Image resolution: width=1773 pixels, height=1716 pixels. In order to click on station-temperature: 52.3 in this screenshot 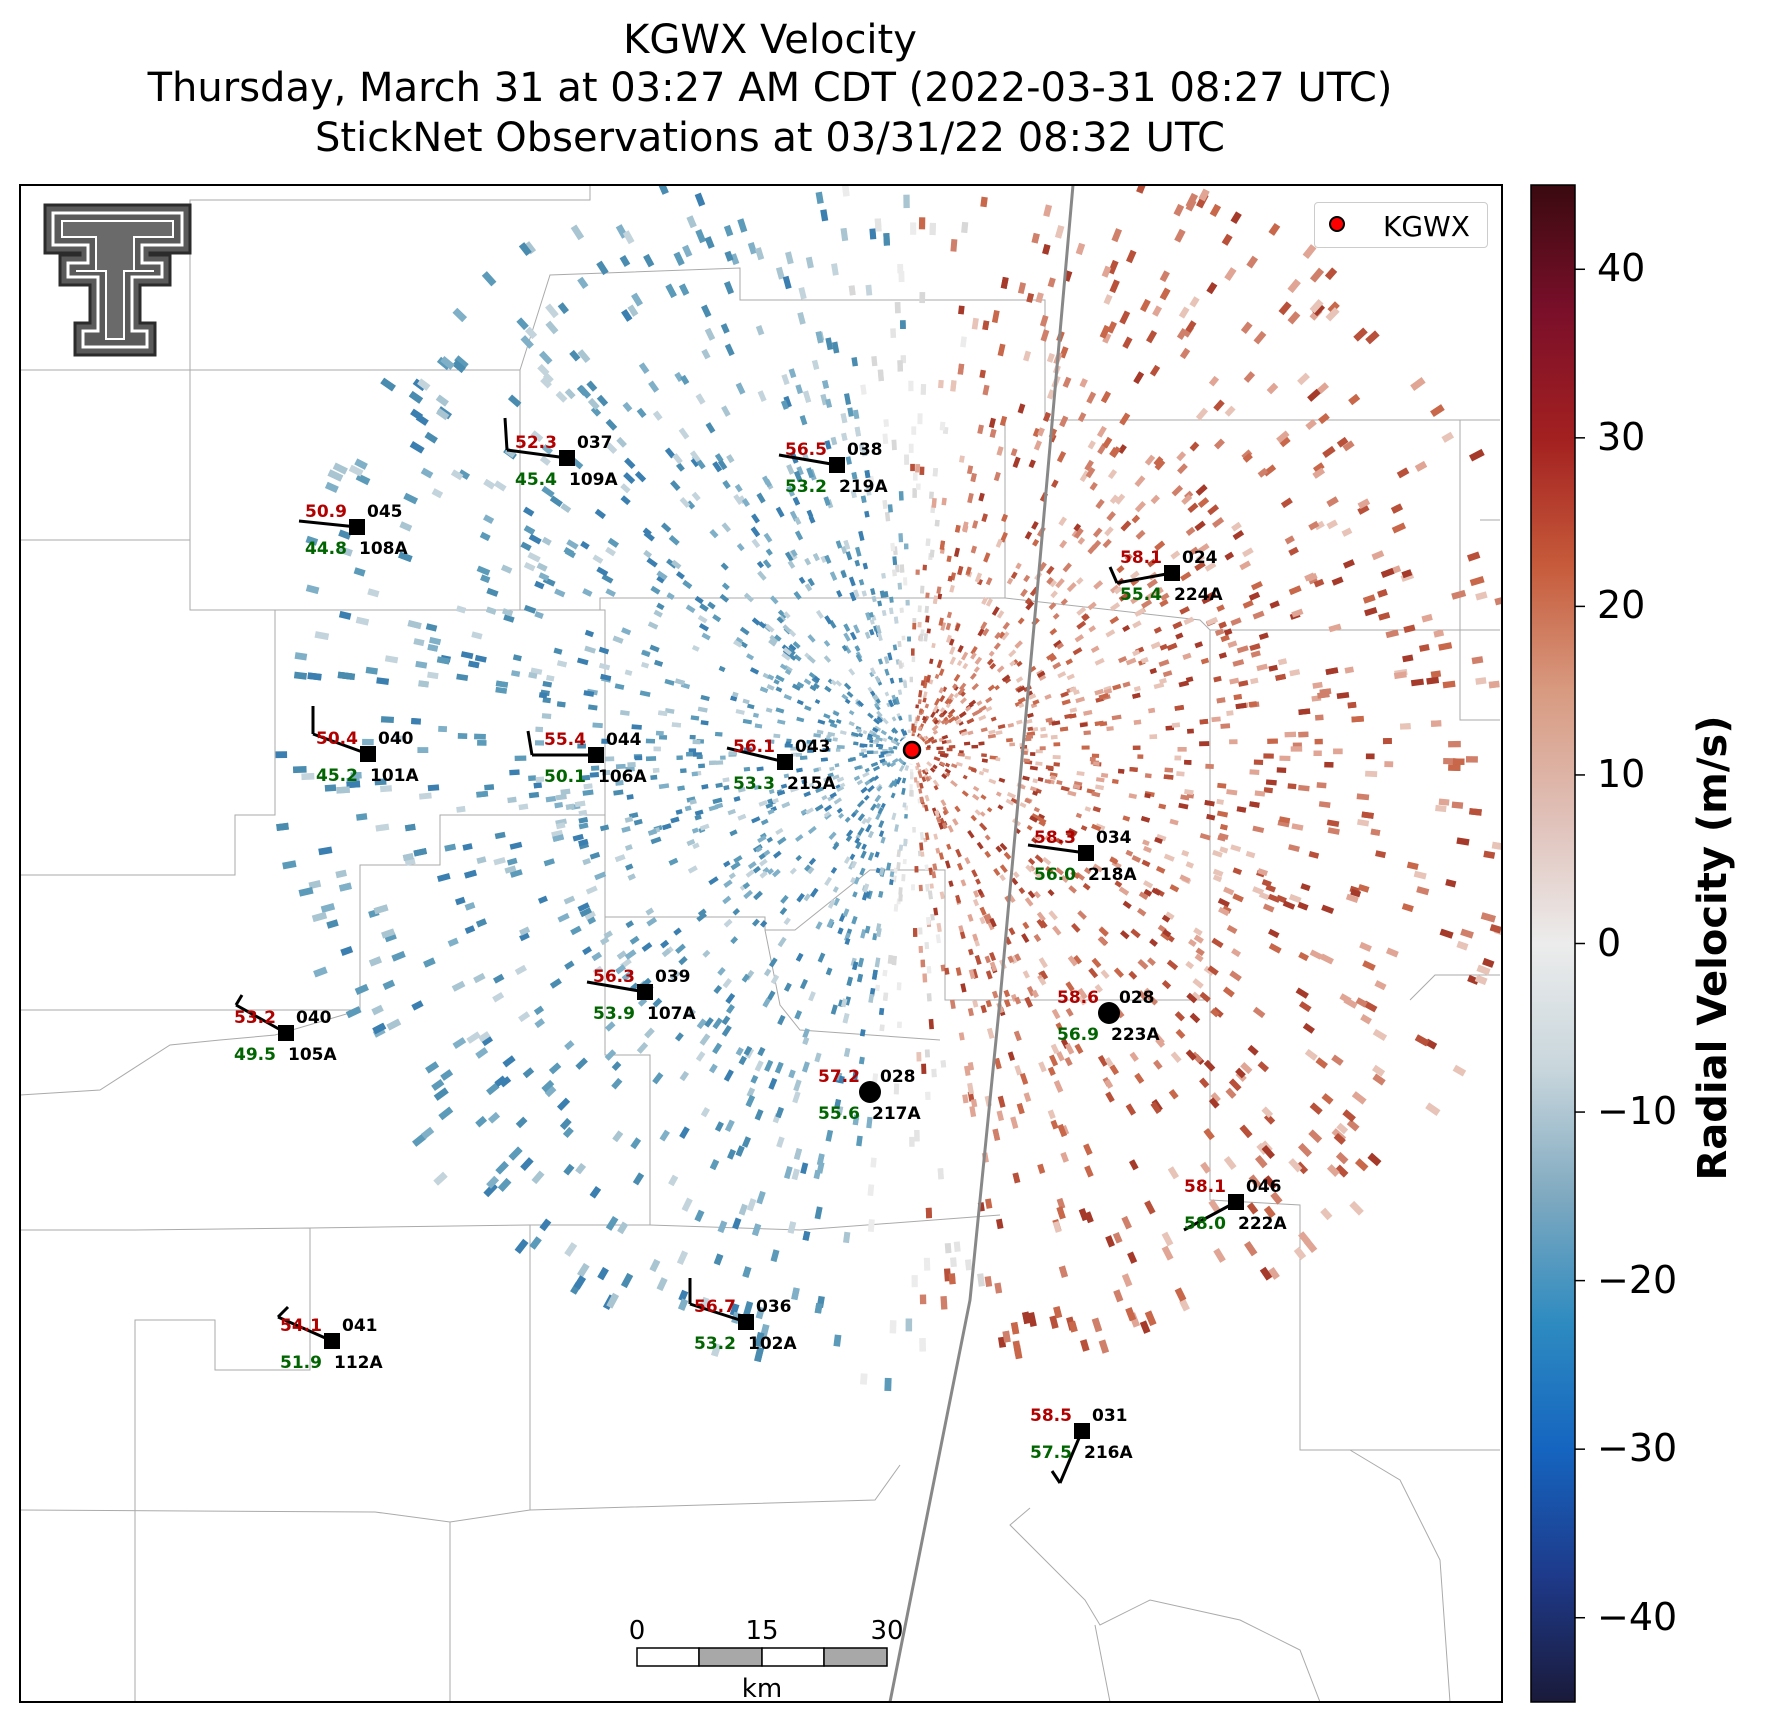, I will do `click(536, 443)`.